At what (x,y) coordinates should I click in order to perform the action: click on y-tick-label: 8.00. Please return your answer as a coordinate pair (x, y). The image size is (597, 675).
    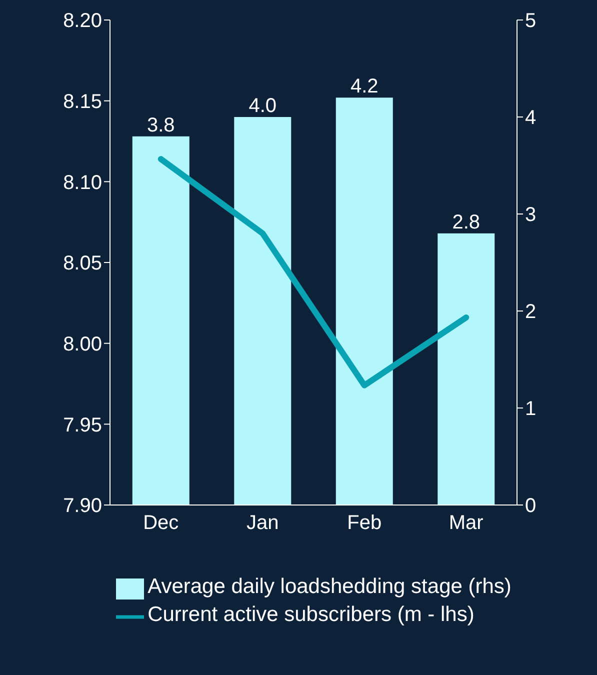
    Looking at the image, I should click on (82, 344).